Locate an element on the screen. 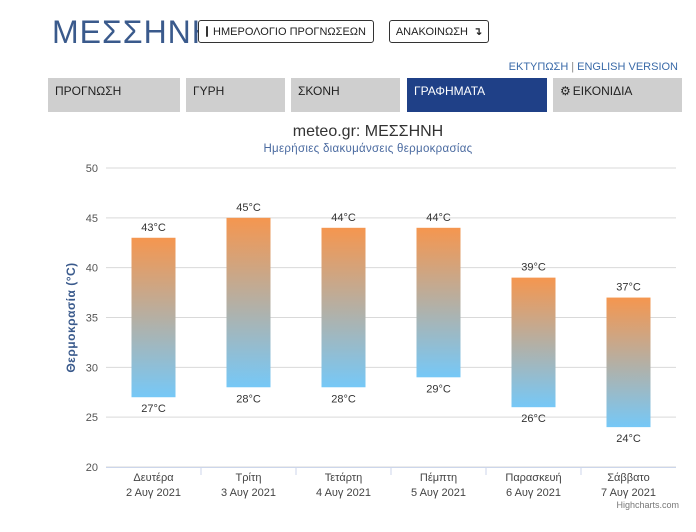 The image size is (696, 532). y-tick-label: 50 is located at coordinates (92, 169).